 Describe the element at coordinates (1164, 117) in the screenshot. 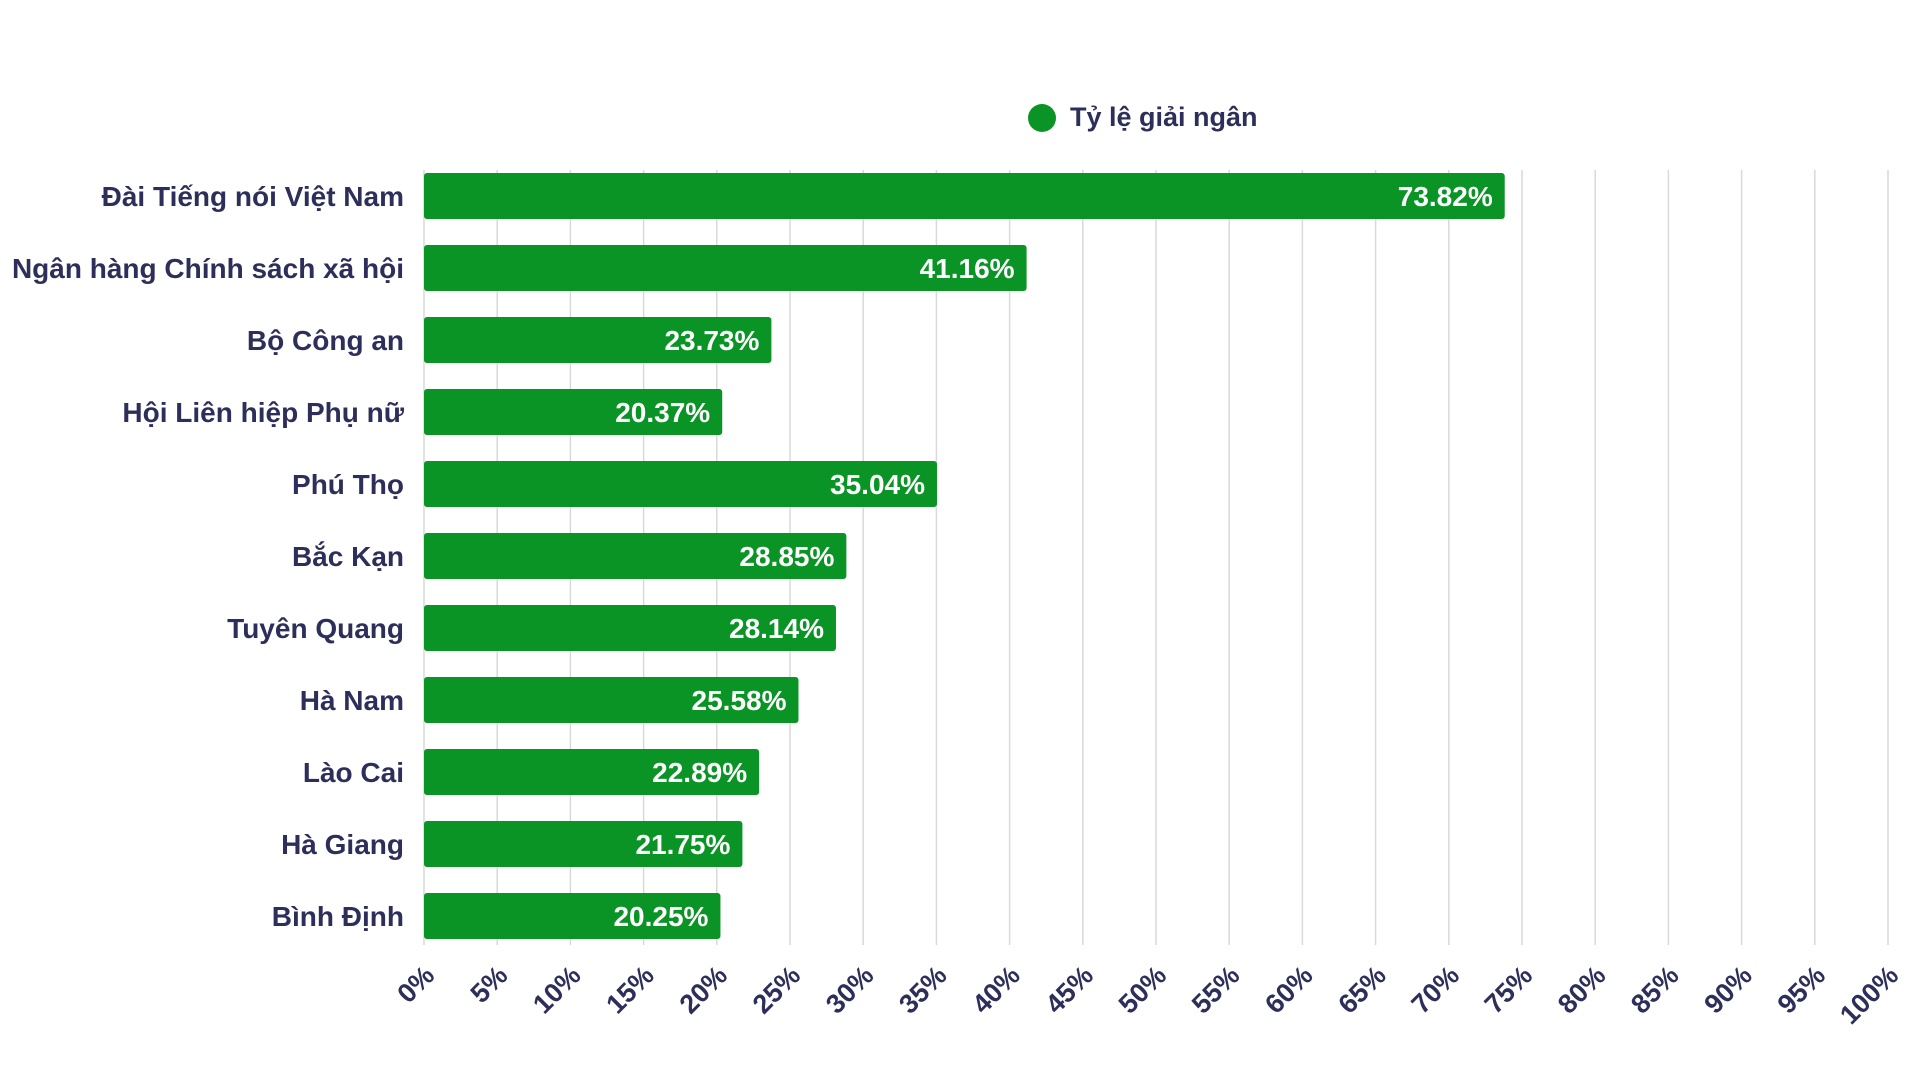

I see `legend-label: Tỷ lệ giải ngân` at that location.